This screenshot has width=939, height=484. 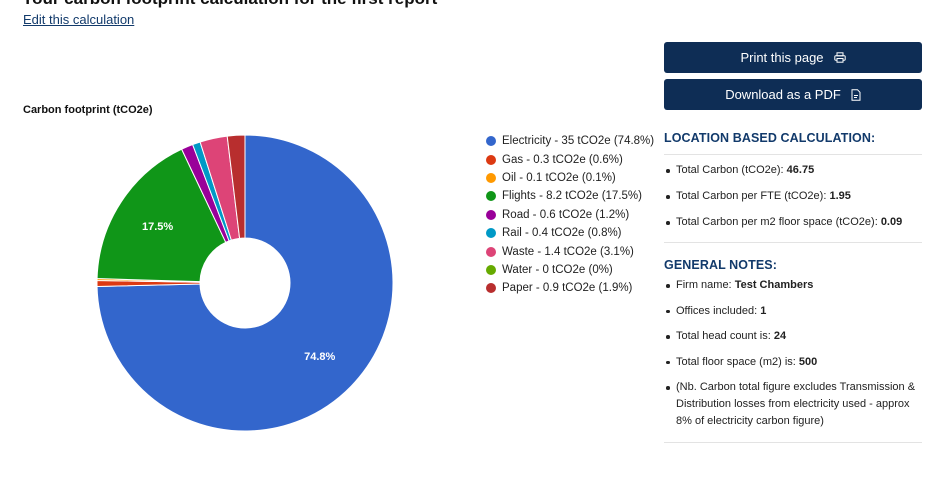 I want to click on document-icon, so click(x=856, y=95).